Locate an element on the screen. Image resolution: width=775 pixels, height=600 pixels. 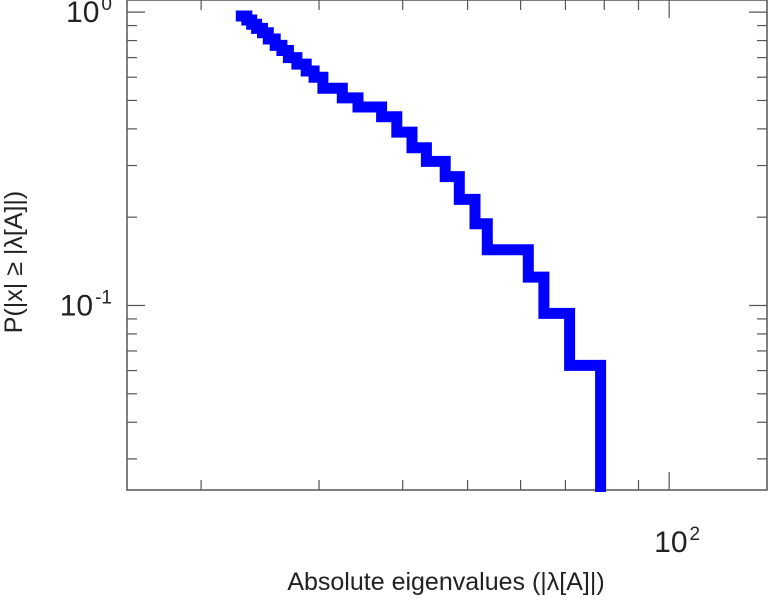
x-tick-label-exponent: 2 is located at coordinates (695, 534).